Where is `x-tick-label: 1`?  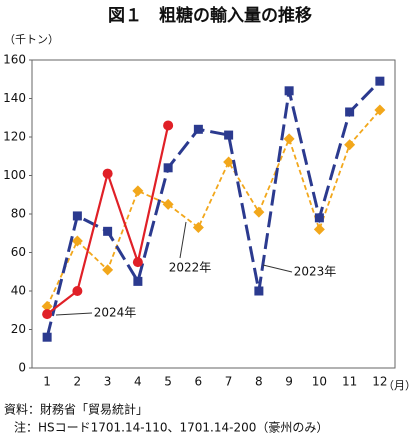 x-tick-label: 1 is located at coordinates (47, 382).